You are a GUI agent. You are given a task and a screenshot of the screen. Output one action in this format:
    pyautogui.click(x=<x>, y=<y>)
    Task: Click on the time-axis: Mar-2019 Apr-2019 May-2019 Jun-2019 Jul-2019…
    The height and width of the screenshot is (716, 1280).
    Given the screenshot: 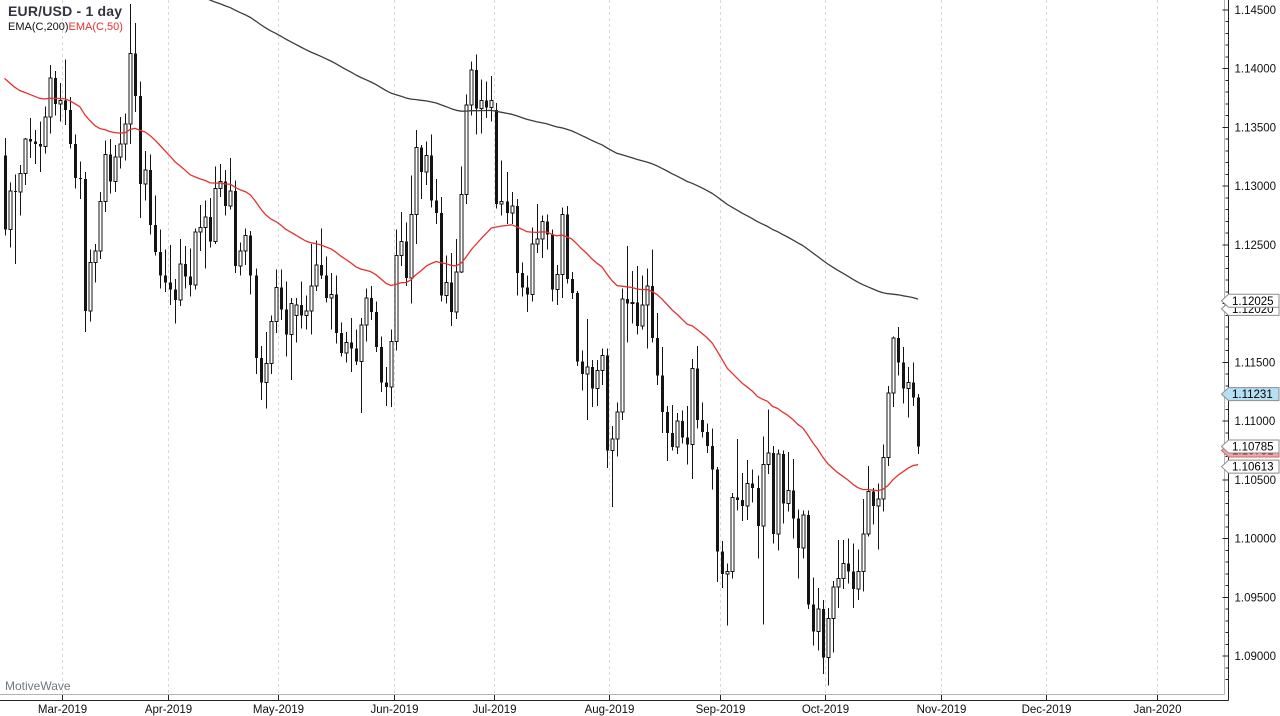 What is the action you would take?
    pyautogui.click(x=614, y=705)
    